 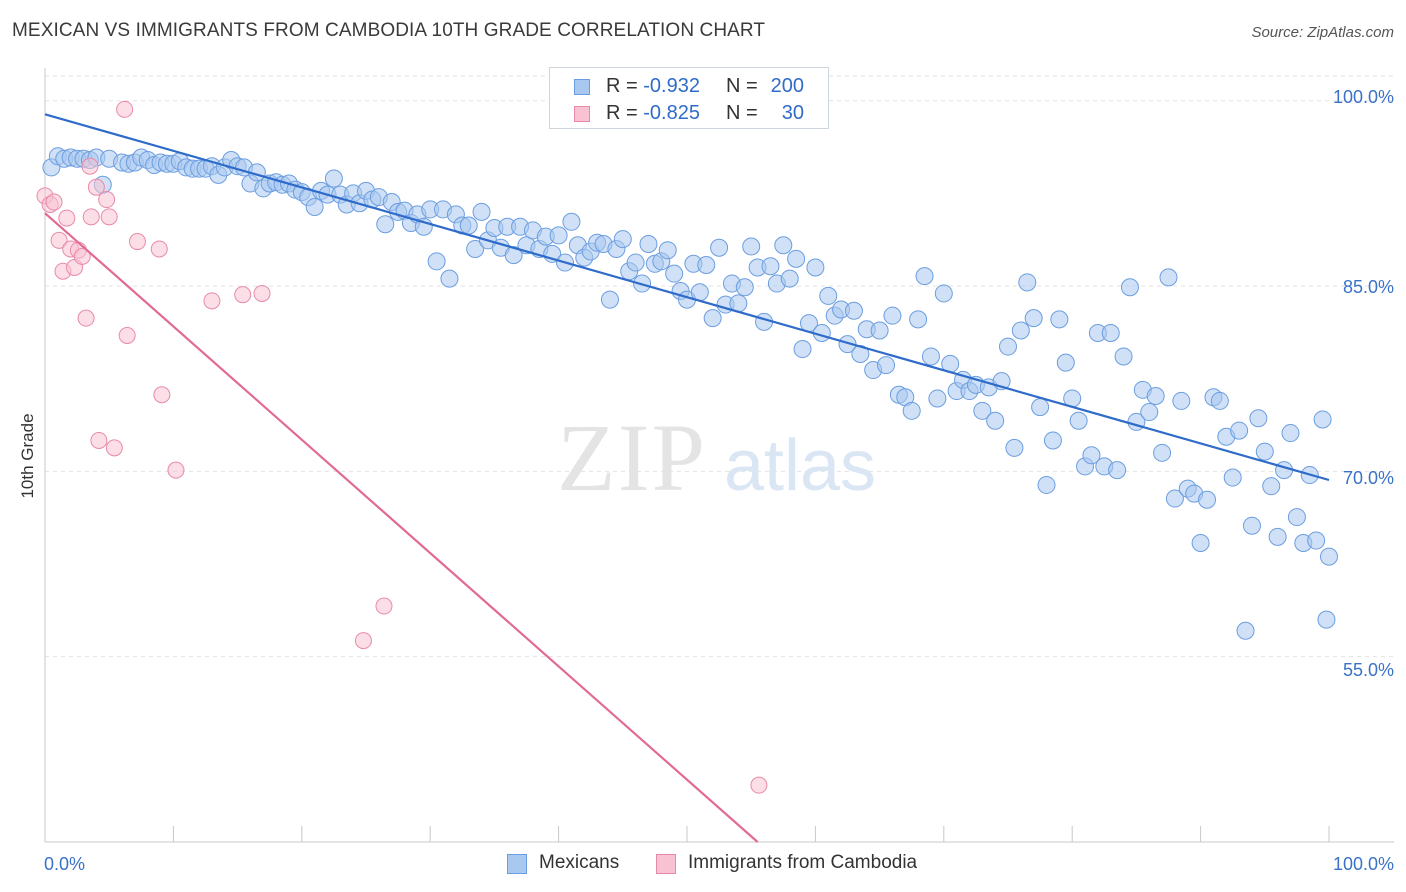 I want to click on y-axis-label: 10th Grade, so click(x=27, y=456).